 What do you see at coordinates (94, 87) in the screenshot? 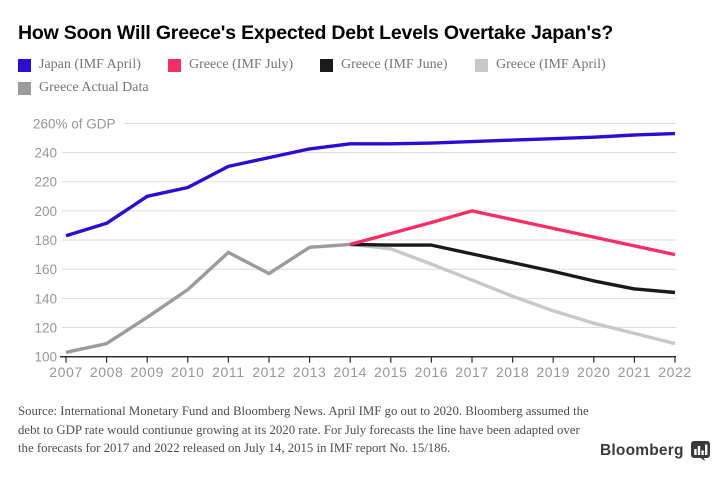
I see `legend-label: Greece Actual Data` at bounding box center [94, 87].